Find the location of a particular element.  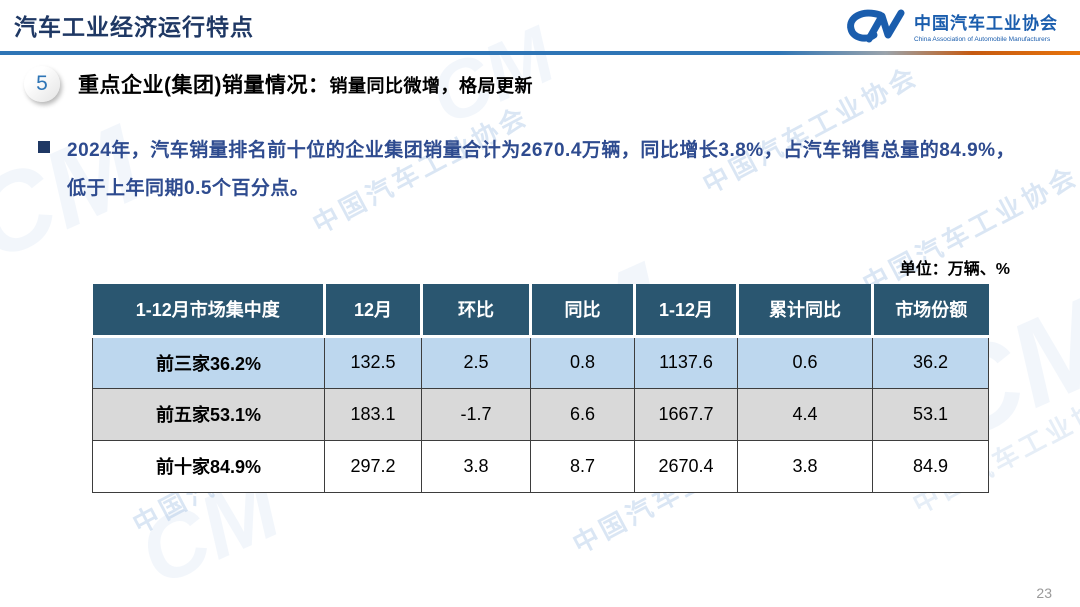

table-cell: 2.5 is located at coordinates (476, 362).